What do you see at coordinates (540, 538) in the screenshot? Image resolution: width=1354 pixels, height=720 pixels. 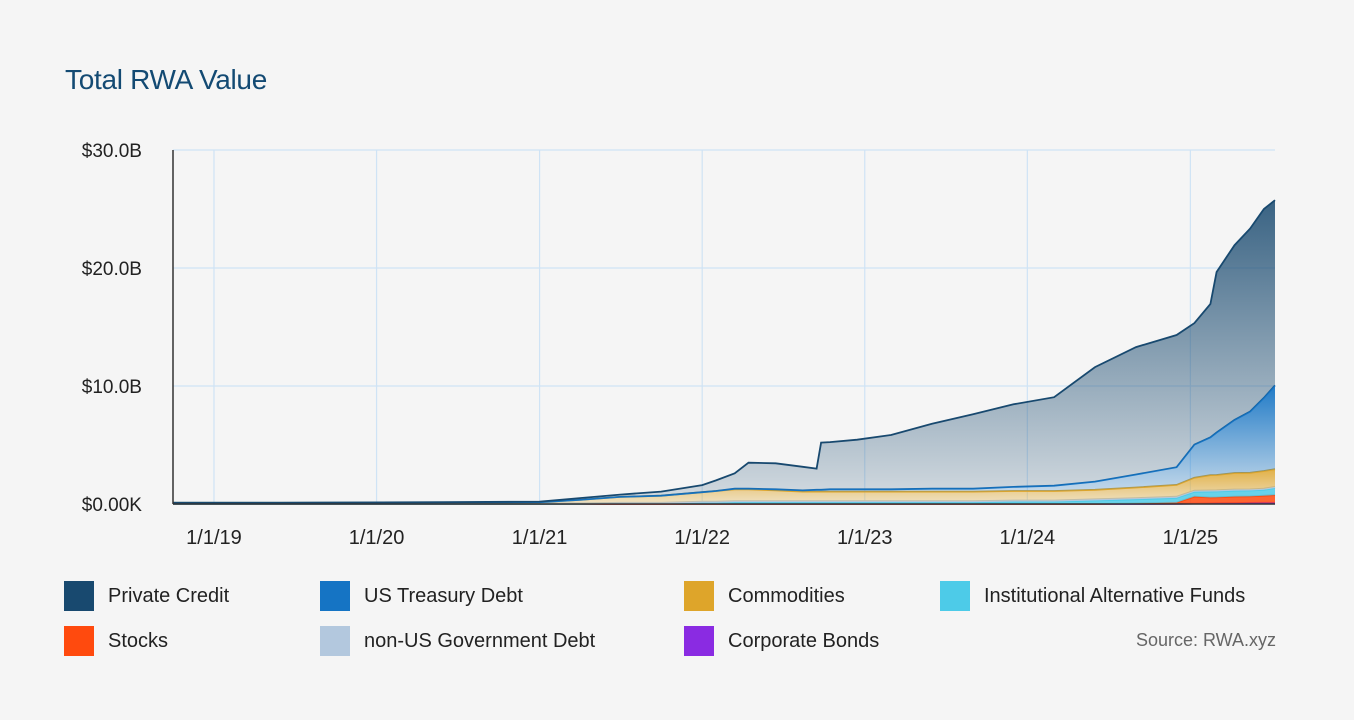 I see `x-tick-label: 1/1/21` at bounding box center [540, 538].